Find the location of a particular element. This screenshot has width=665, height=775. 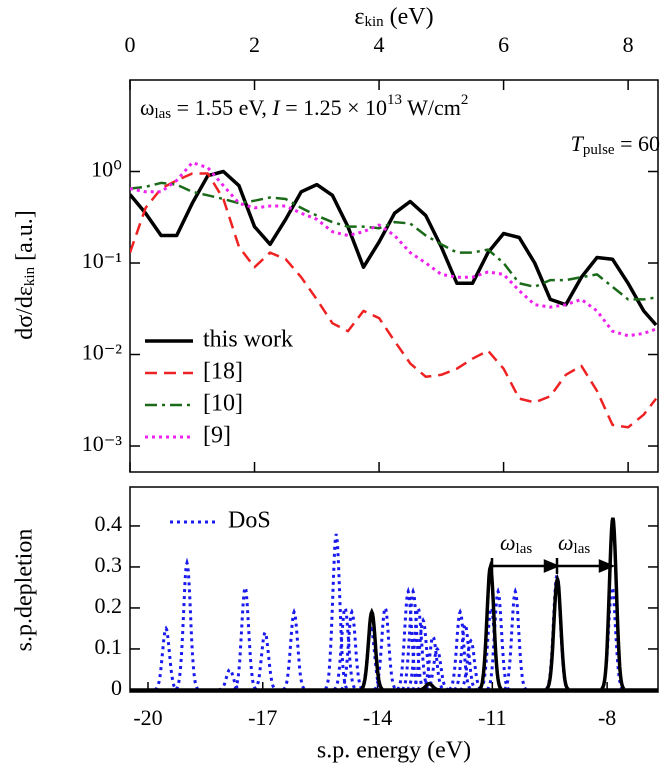

y-tick-label: 10⁰ is located at coordinates (106, 169).